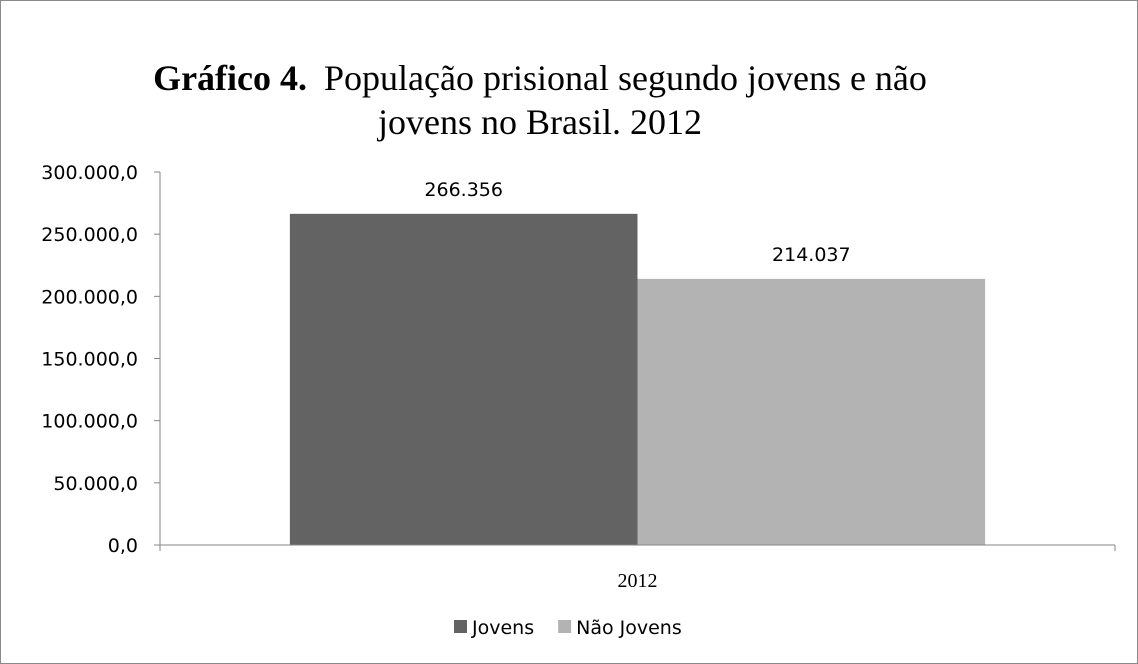 Image resolution: width=1138 pixels, height=664 pixels. Describe the element at coordinates (123, 546) in the screenshot. I see `y-tick-label: 0,0` at that location.